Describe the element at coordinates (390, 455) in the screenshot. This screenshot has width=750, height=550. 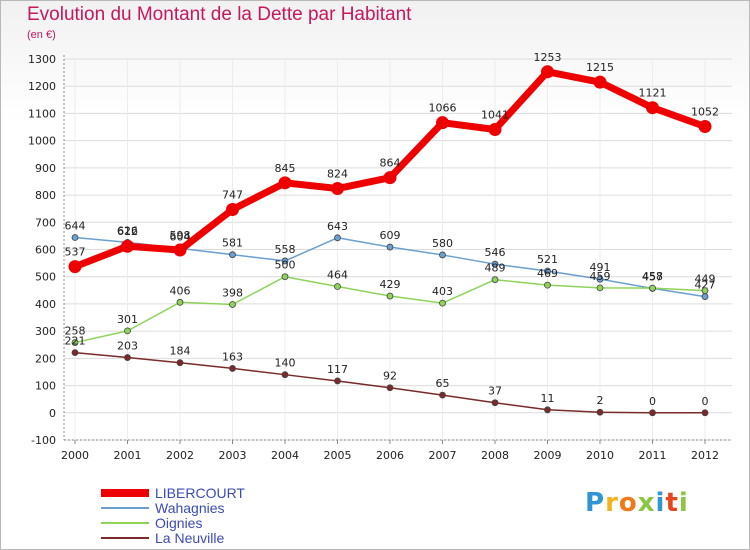
I see `x-tick-label: 2006` at that location.